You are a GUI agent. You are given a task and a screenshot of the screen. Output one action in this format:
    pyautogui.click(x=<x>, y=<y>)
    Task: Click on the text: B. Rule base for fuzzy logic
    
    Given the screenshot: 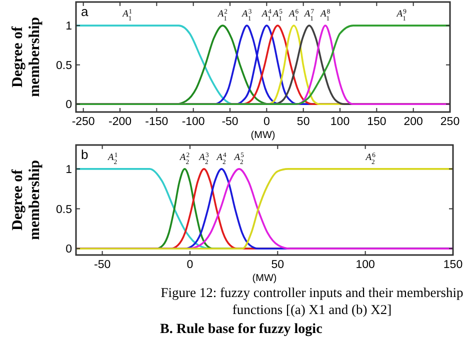 What is the action you would take?
    pyautogui.click(x=241, y=329)
    